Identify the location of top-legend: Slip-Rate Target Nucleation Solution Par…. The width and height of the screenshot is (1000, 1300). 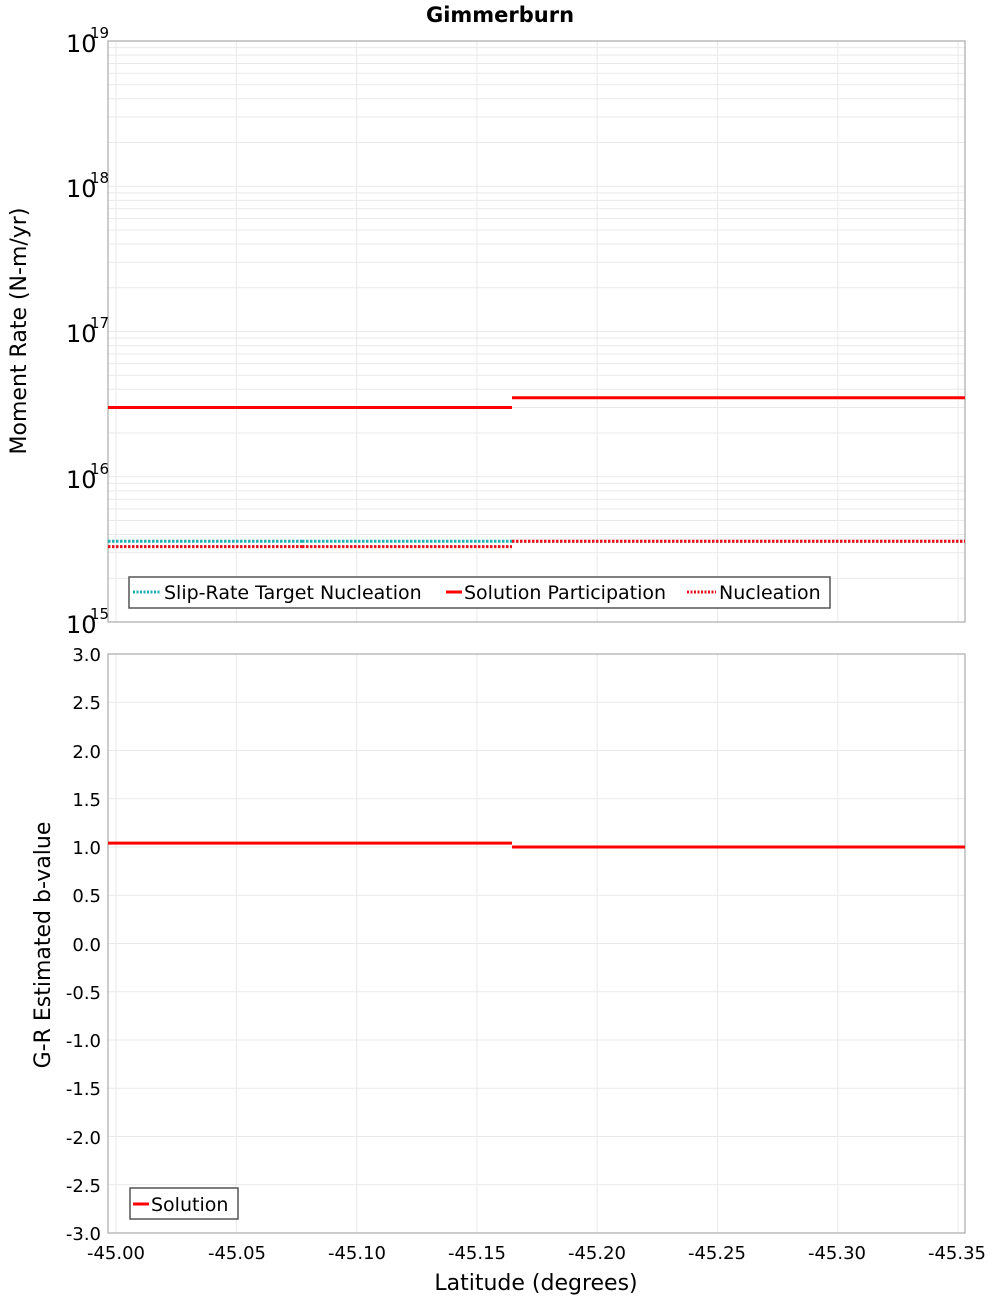
(479, 592).